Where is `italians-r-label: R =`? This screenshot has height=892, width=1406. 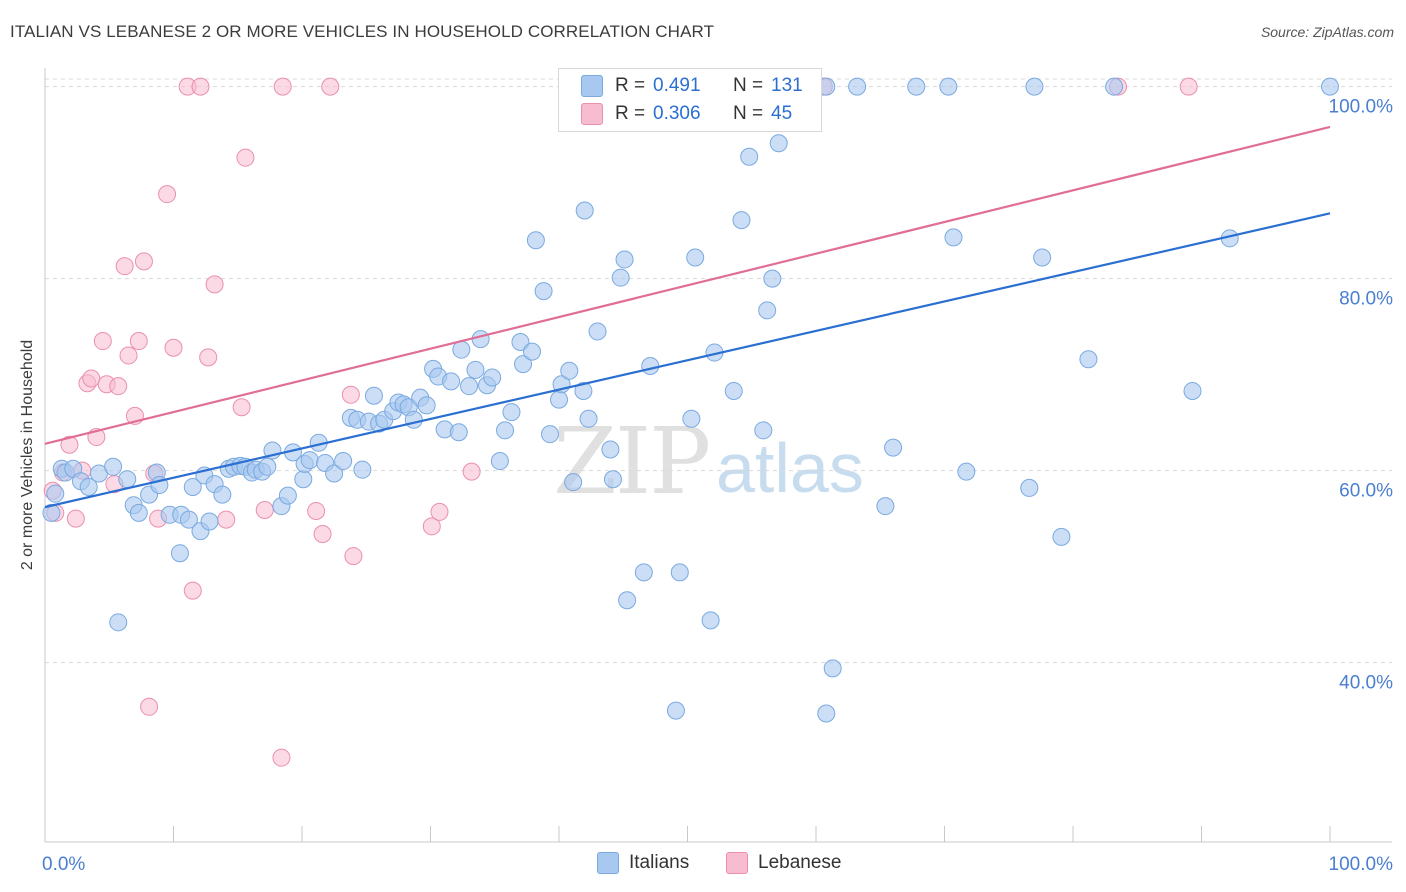
italians-r-label: R = is located at coordinates (630, 85).